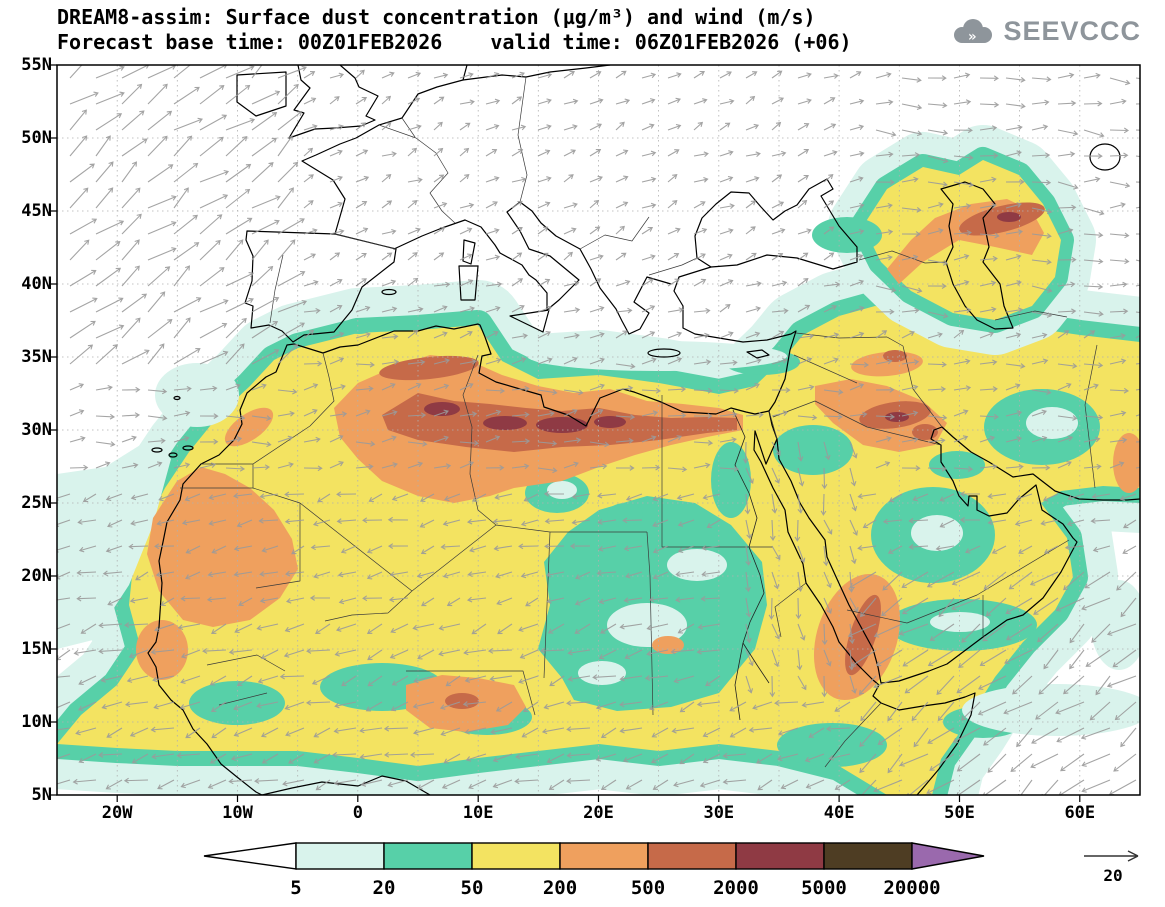 This screenshot has width=1165, height=907. What do you see at coordinates (36, 138) in the screenshot?
I see `lat-label: 50N` at bounding box center [36, 138].